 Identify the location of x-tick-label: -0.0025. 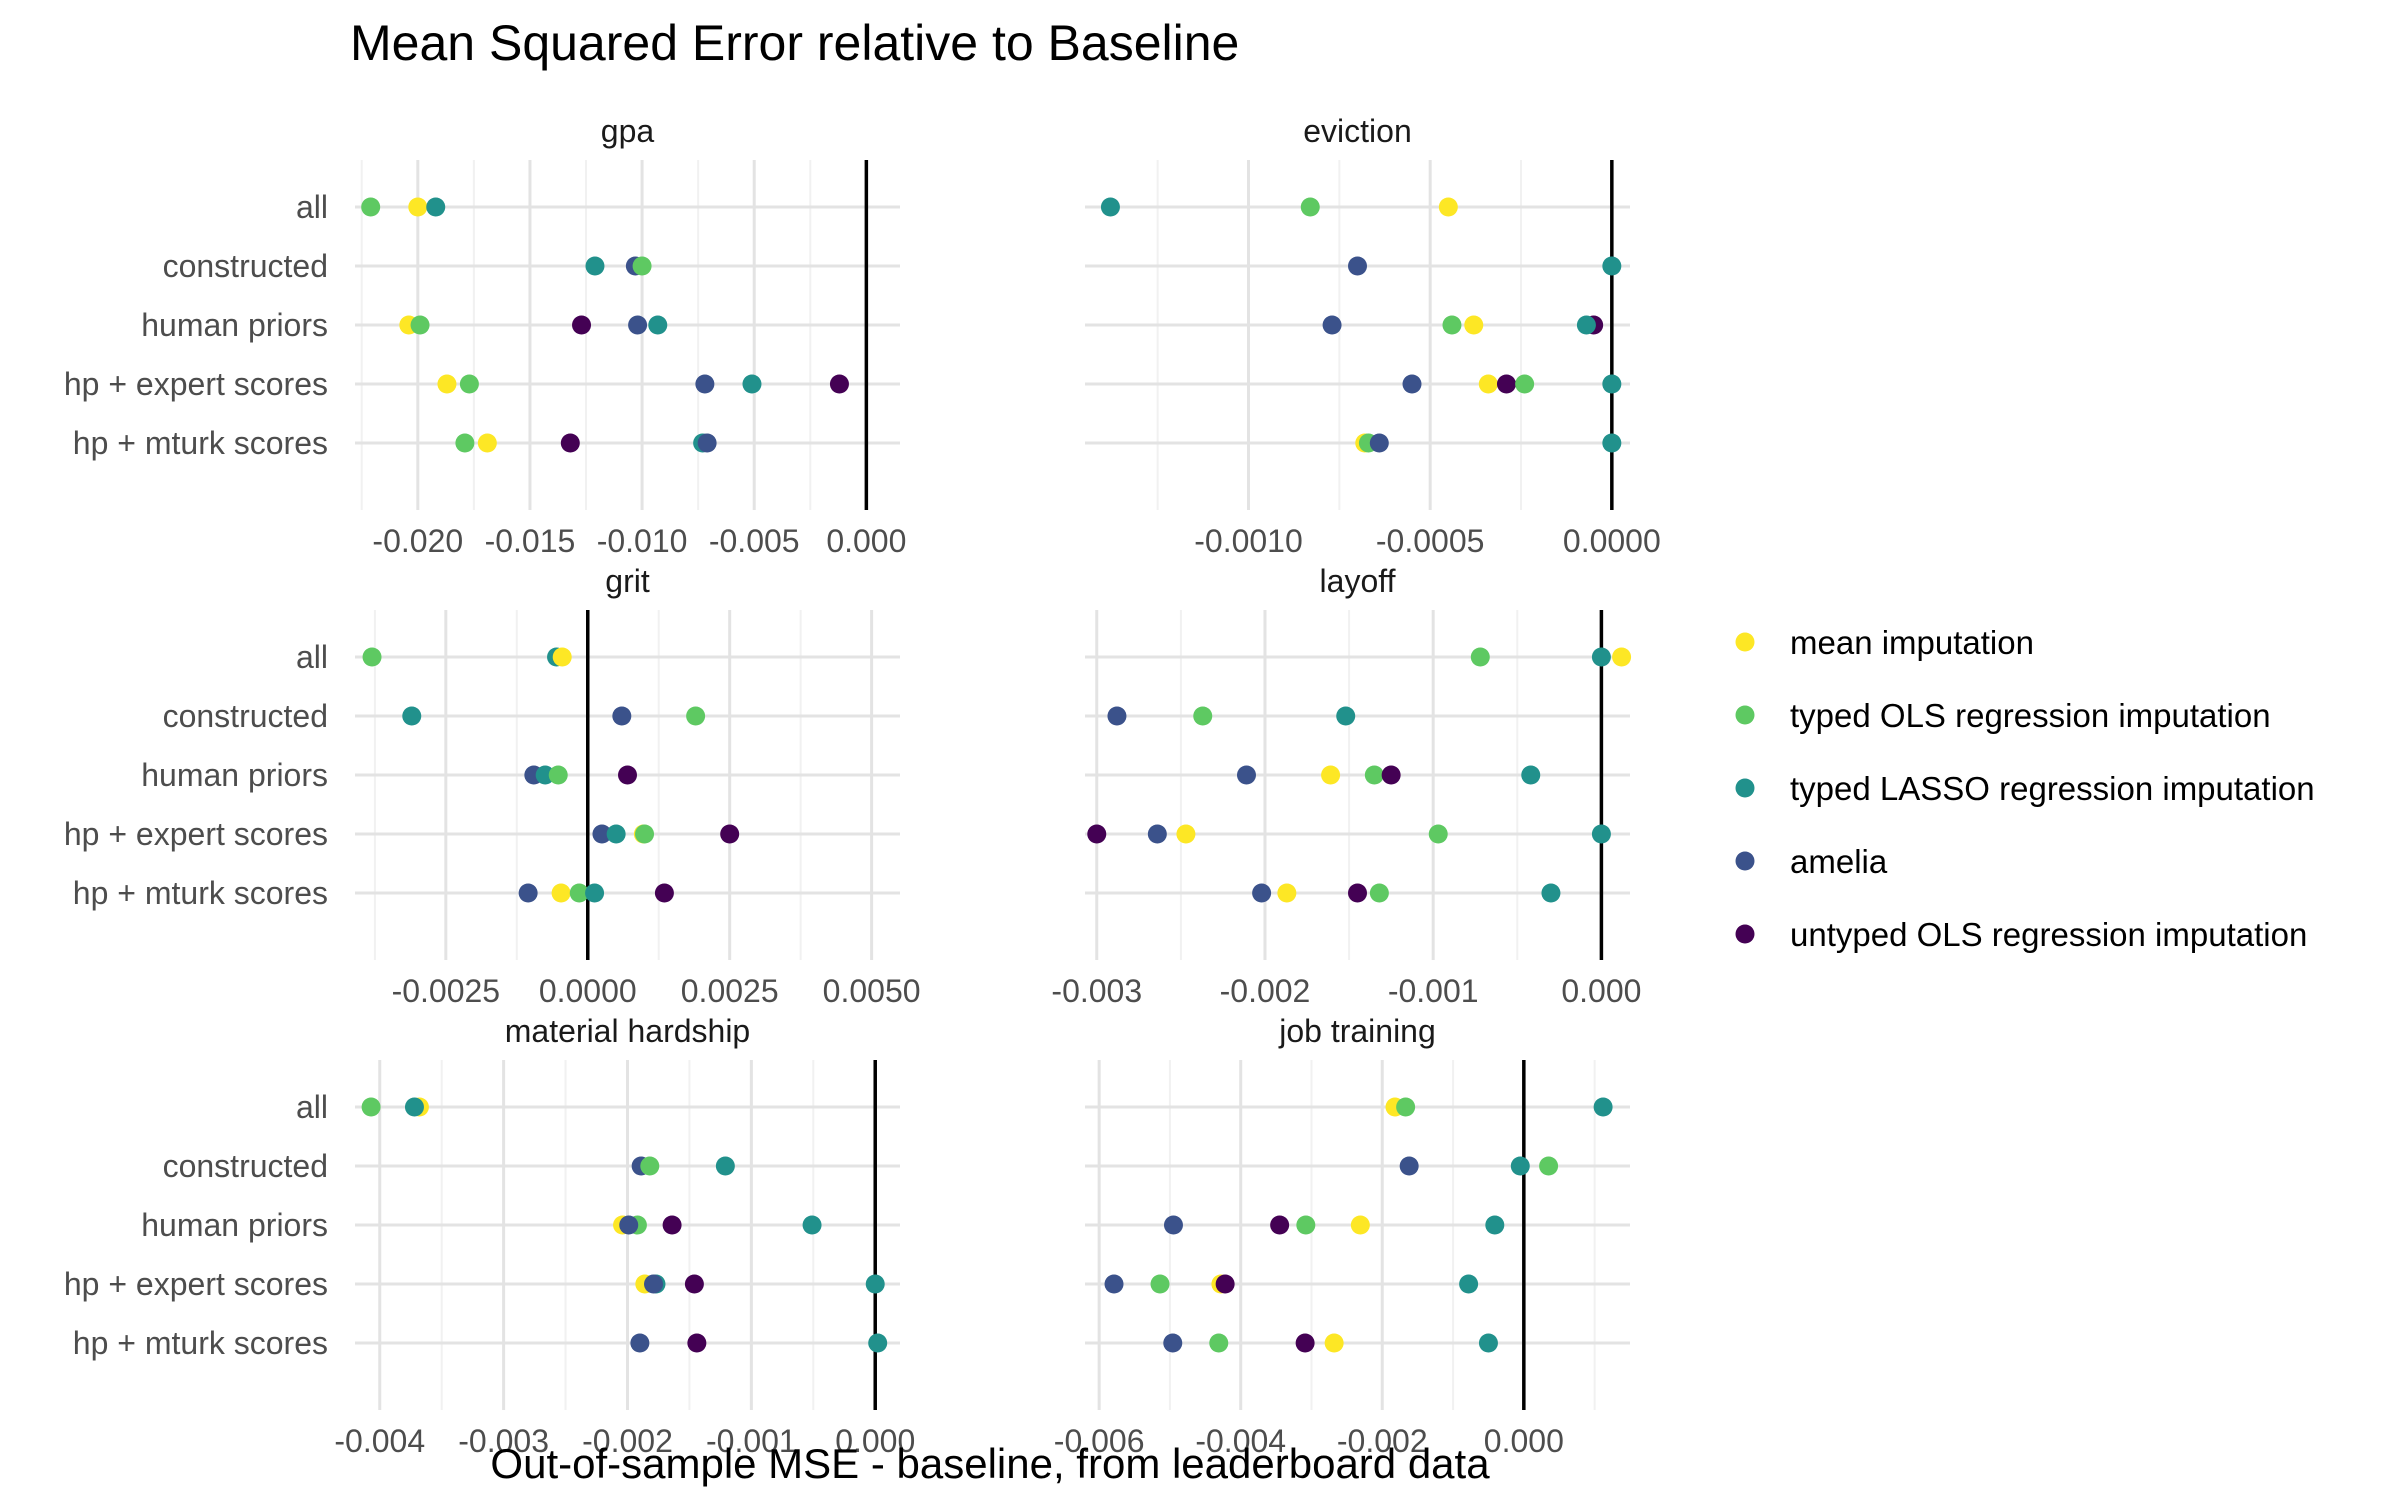
(446, 991).